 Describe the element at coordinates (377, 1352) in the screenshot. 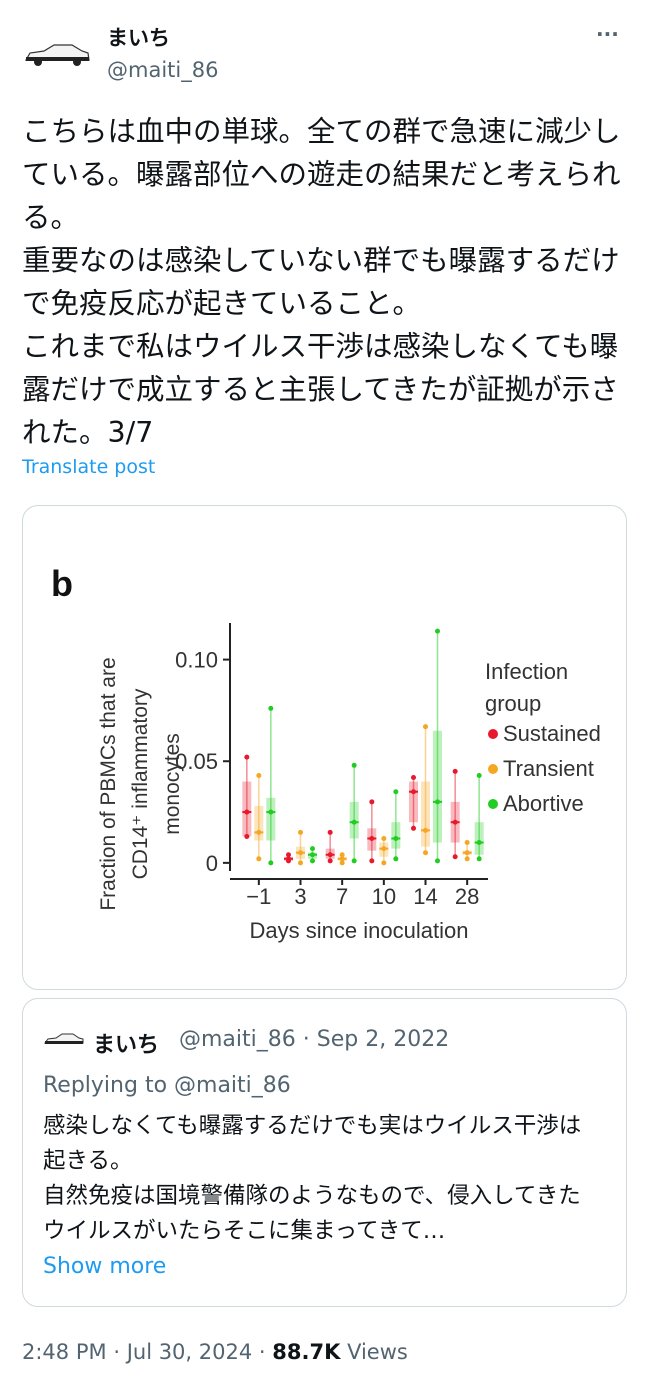

I see `views-label: Views` at that location.